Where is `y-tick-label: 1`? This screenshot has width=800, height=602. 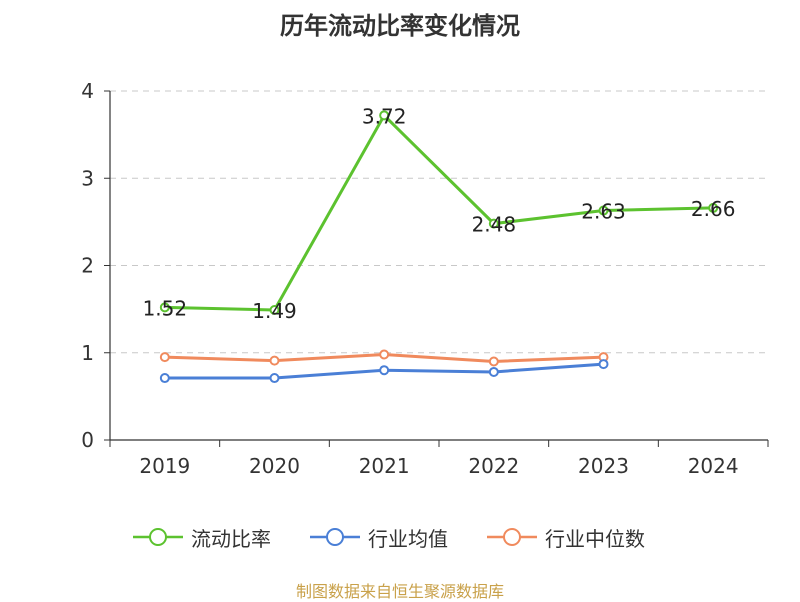
y-tick-label: 1 is located at coordinates (87, 353).